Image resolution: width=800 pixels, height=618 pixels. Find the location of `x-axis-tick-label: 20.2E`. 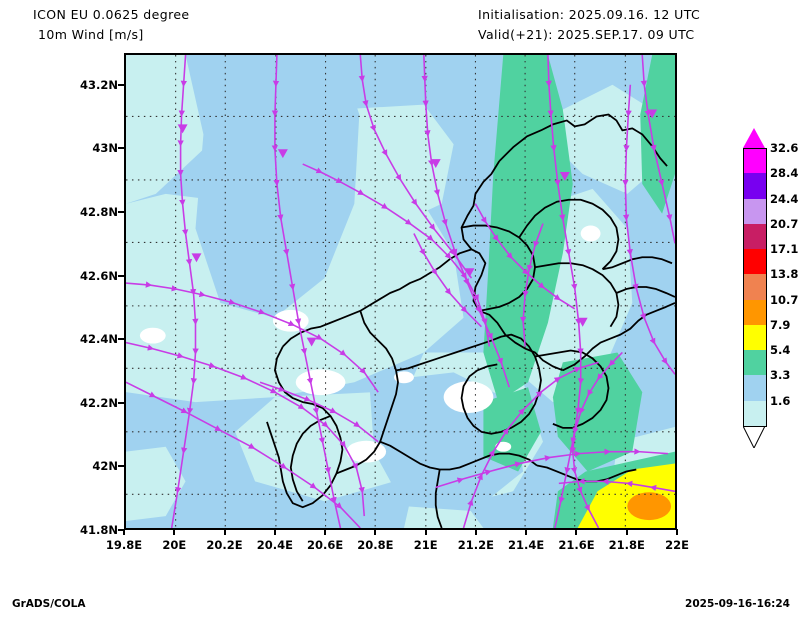

x-axis-tick-label: 20.2E is located at coordinates (224, 545).